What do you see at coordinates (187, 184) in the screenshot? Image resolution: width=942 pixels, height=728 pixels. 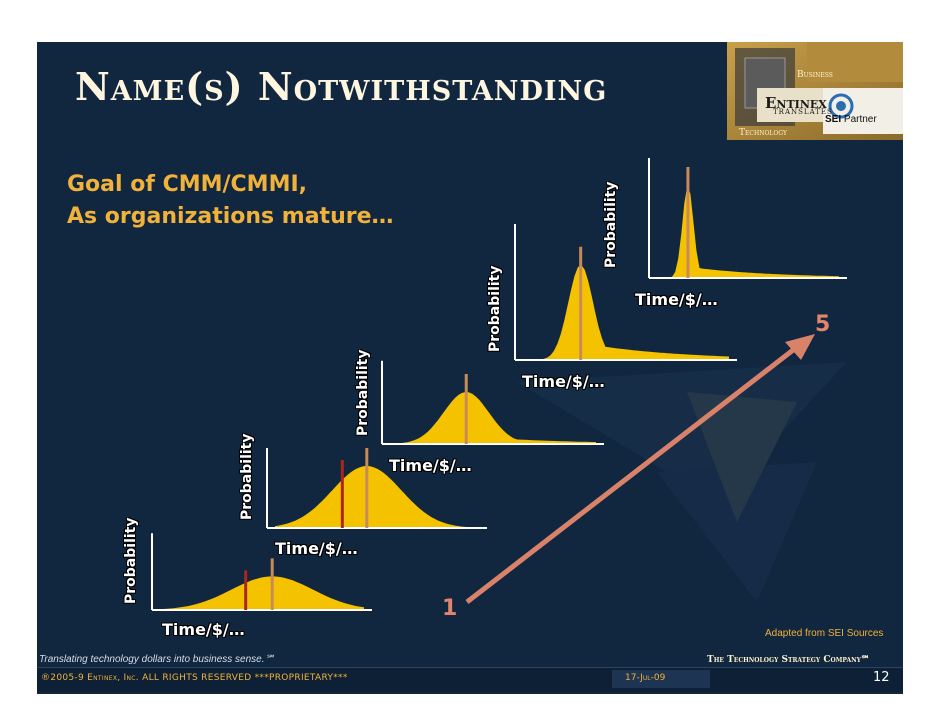 I see `goal-line-1: Goal of CMM/CMMI,` at bounding box center [187, 184].